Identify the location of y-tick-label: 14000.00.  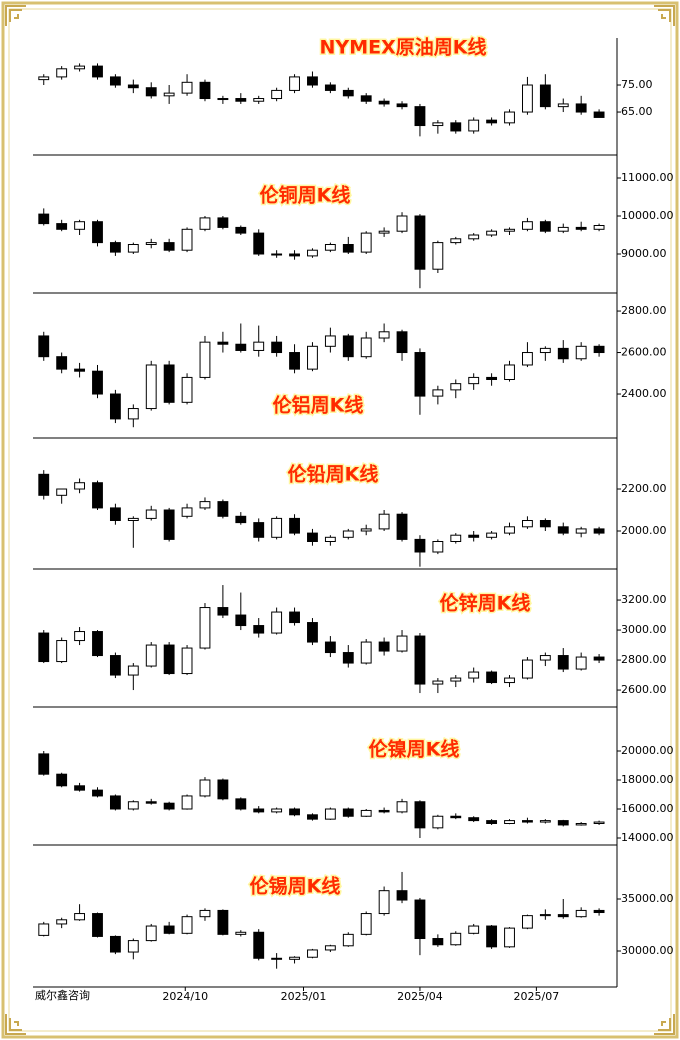
(647, 837).